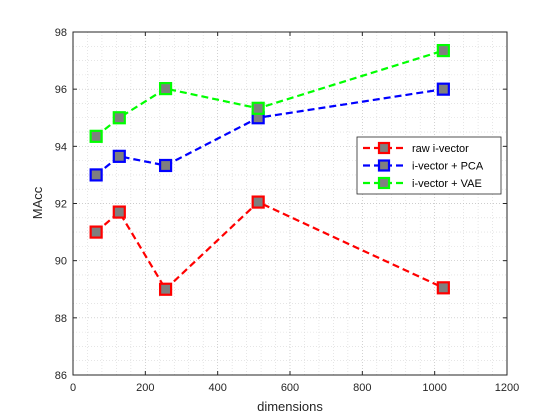  Describe the element at coordinates (507, 388) in the screenshot. I see `x-tick-label: 1200` at that location.